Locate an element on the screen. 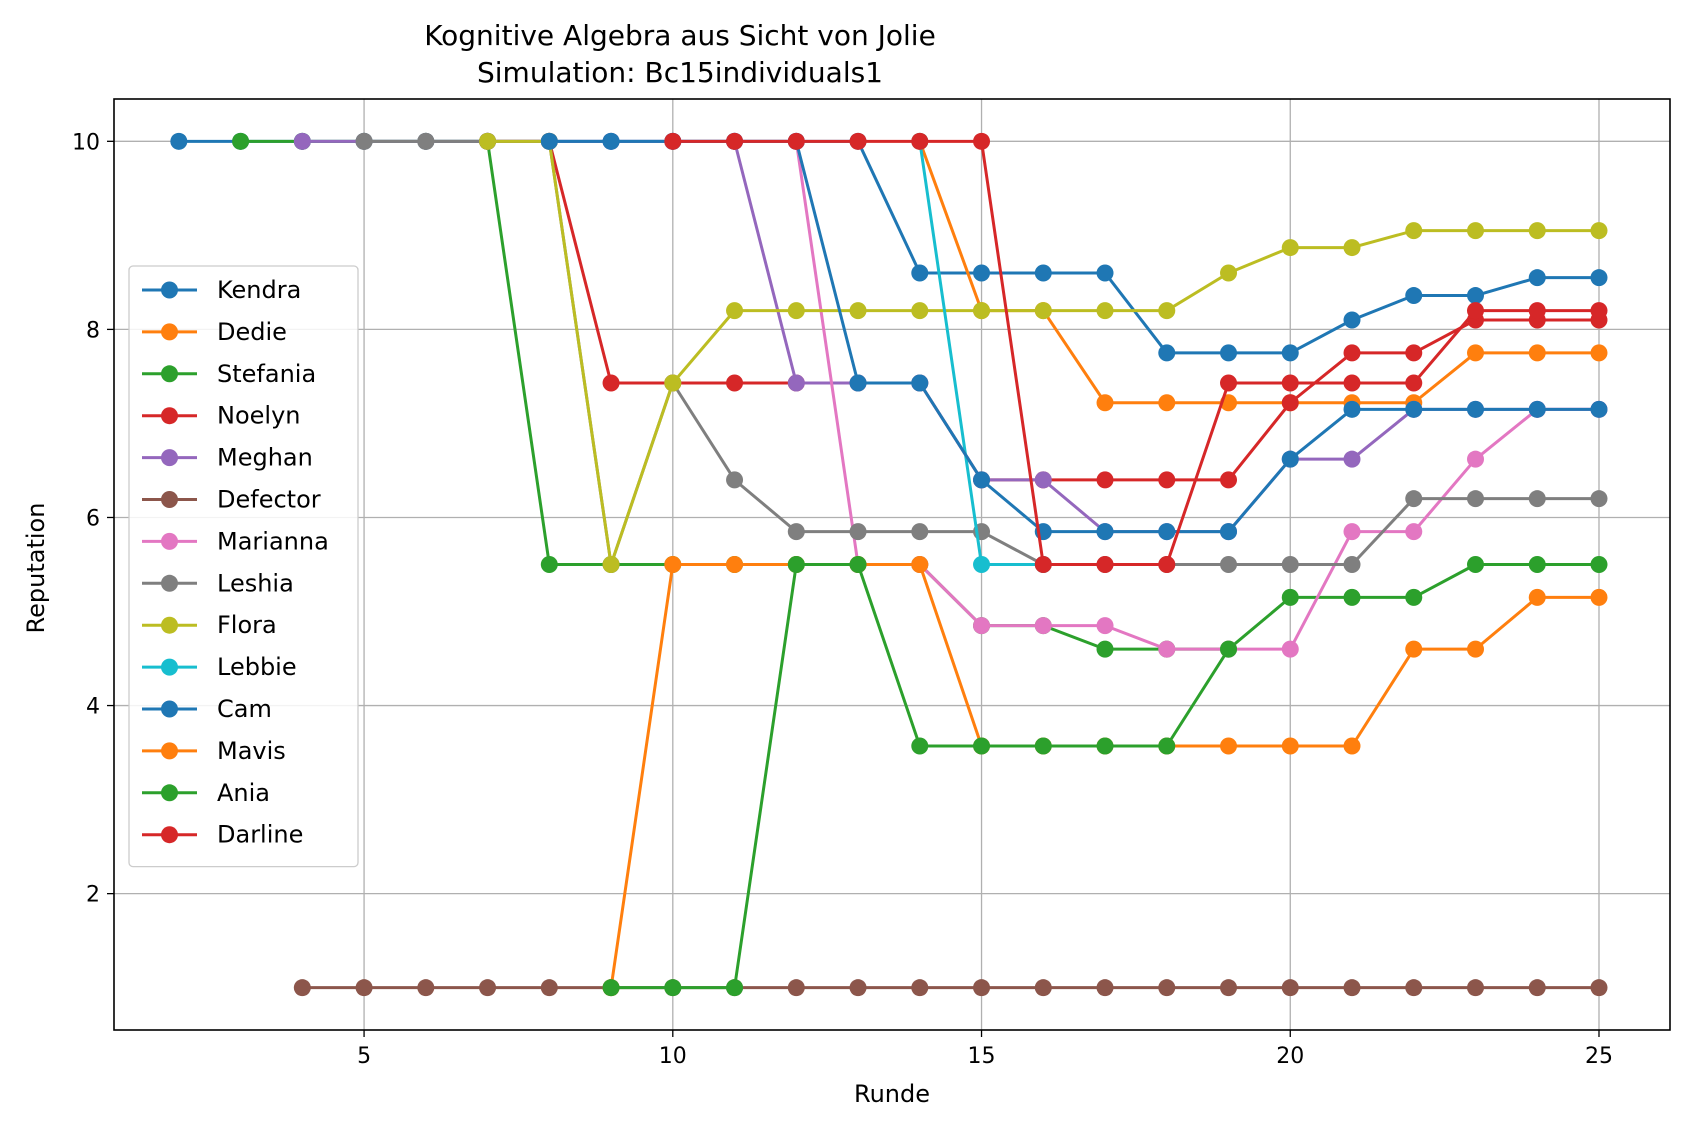  legend-item: Ania is located at coordinates (206, 793).